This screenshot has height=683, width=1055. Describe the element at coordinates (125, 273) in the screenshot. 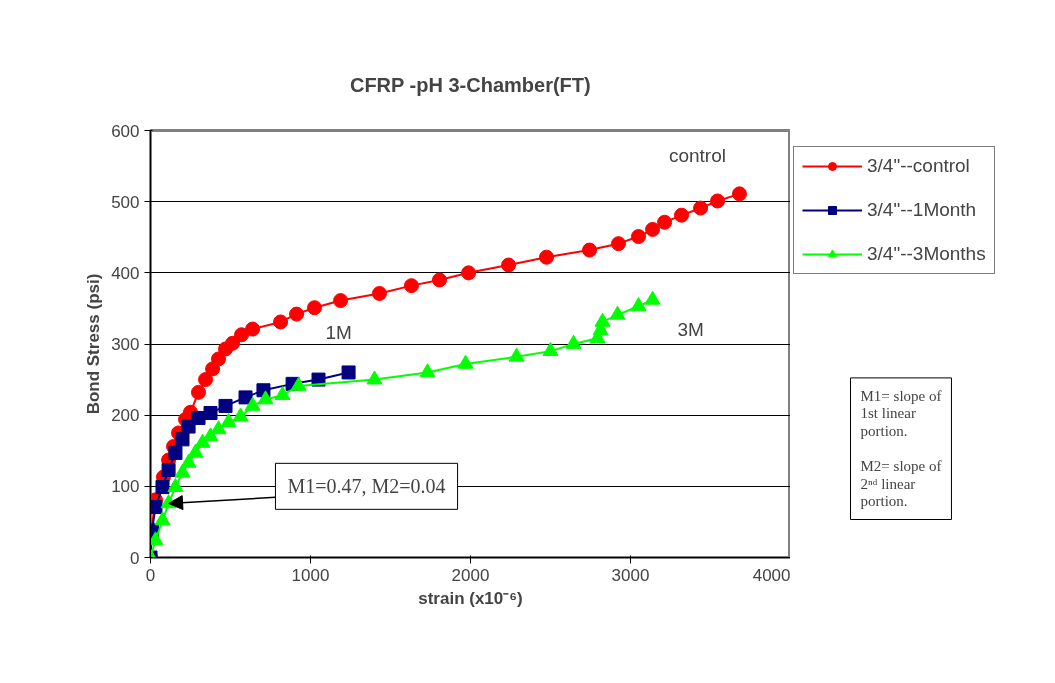

I see `y-tick-label: 400` at that location.